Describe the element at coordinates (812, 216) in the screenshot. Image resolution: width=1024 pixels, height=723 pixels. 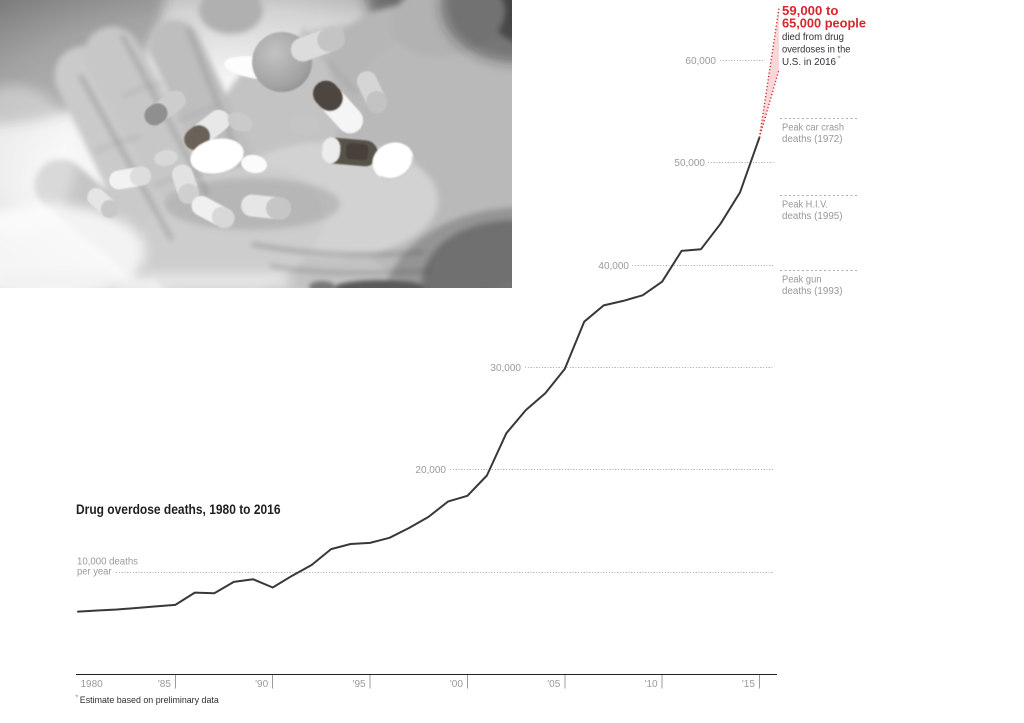
I see `svg-text: deaths (1995)` at that location.